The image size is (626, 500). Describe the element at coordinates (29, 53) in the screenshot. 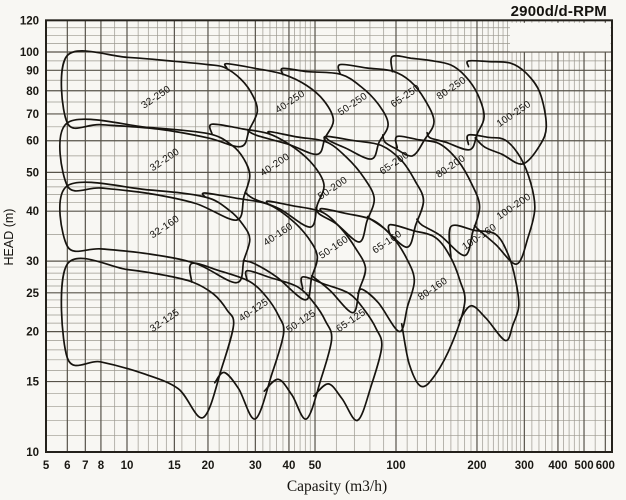

I see `y-tick-label: 100` at that location.